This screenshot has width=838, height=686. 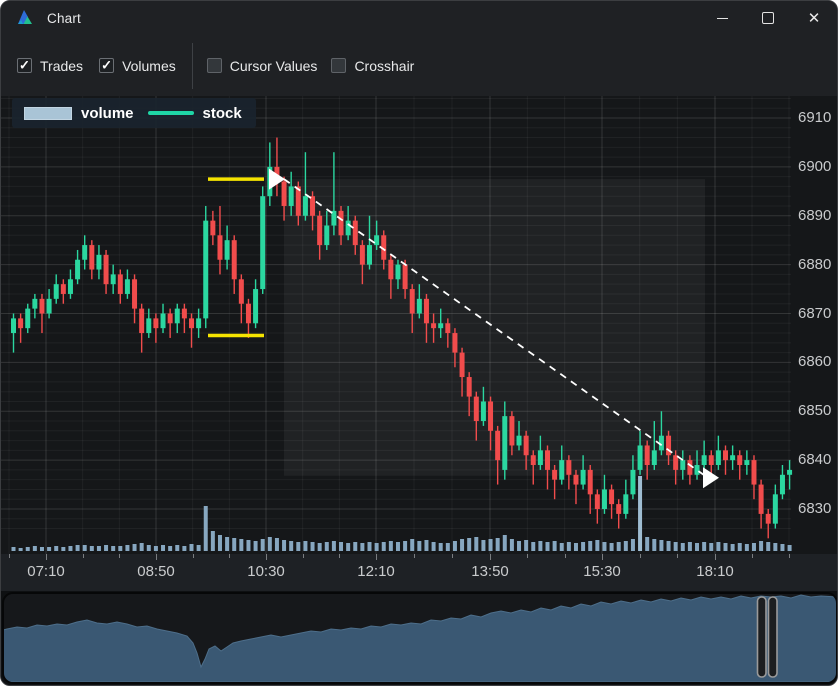 I want to click on checkbox-cursor-values: Cursor Values, so click(x=261, y=66).